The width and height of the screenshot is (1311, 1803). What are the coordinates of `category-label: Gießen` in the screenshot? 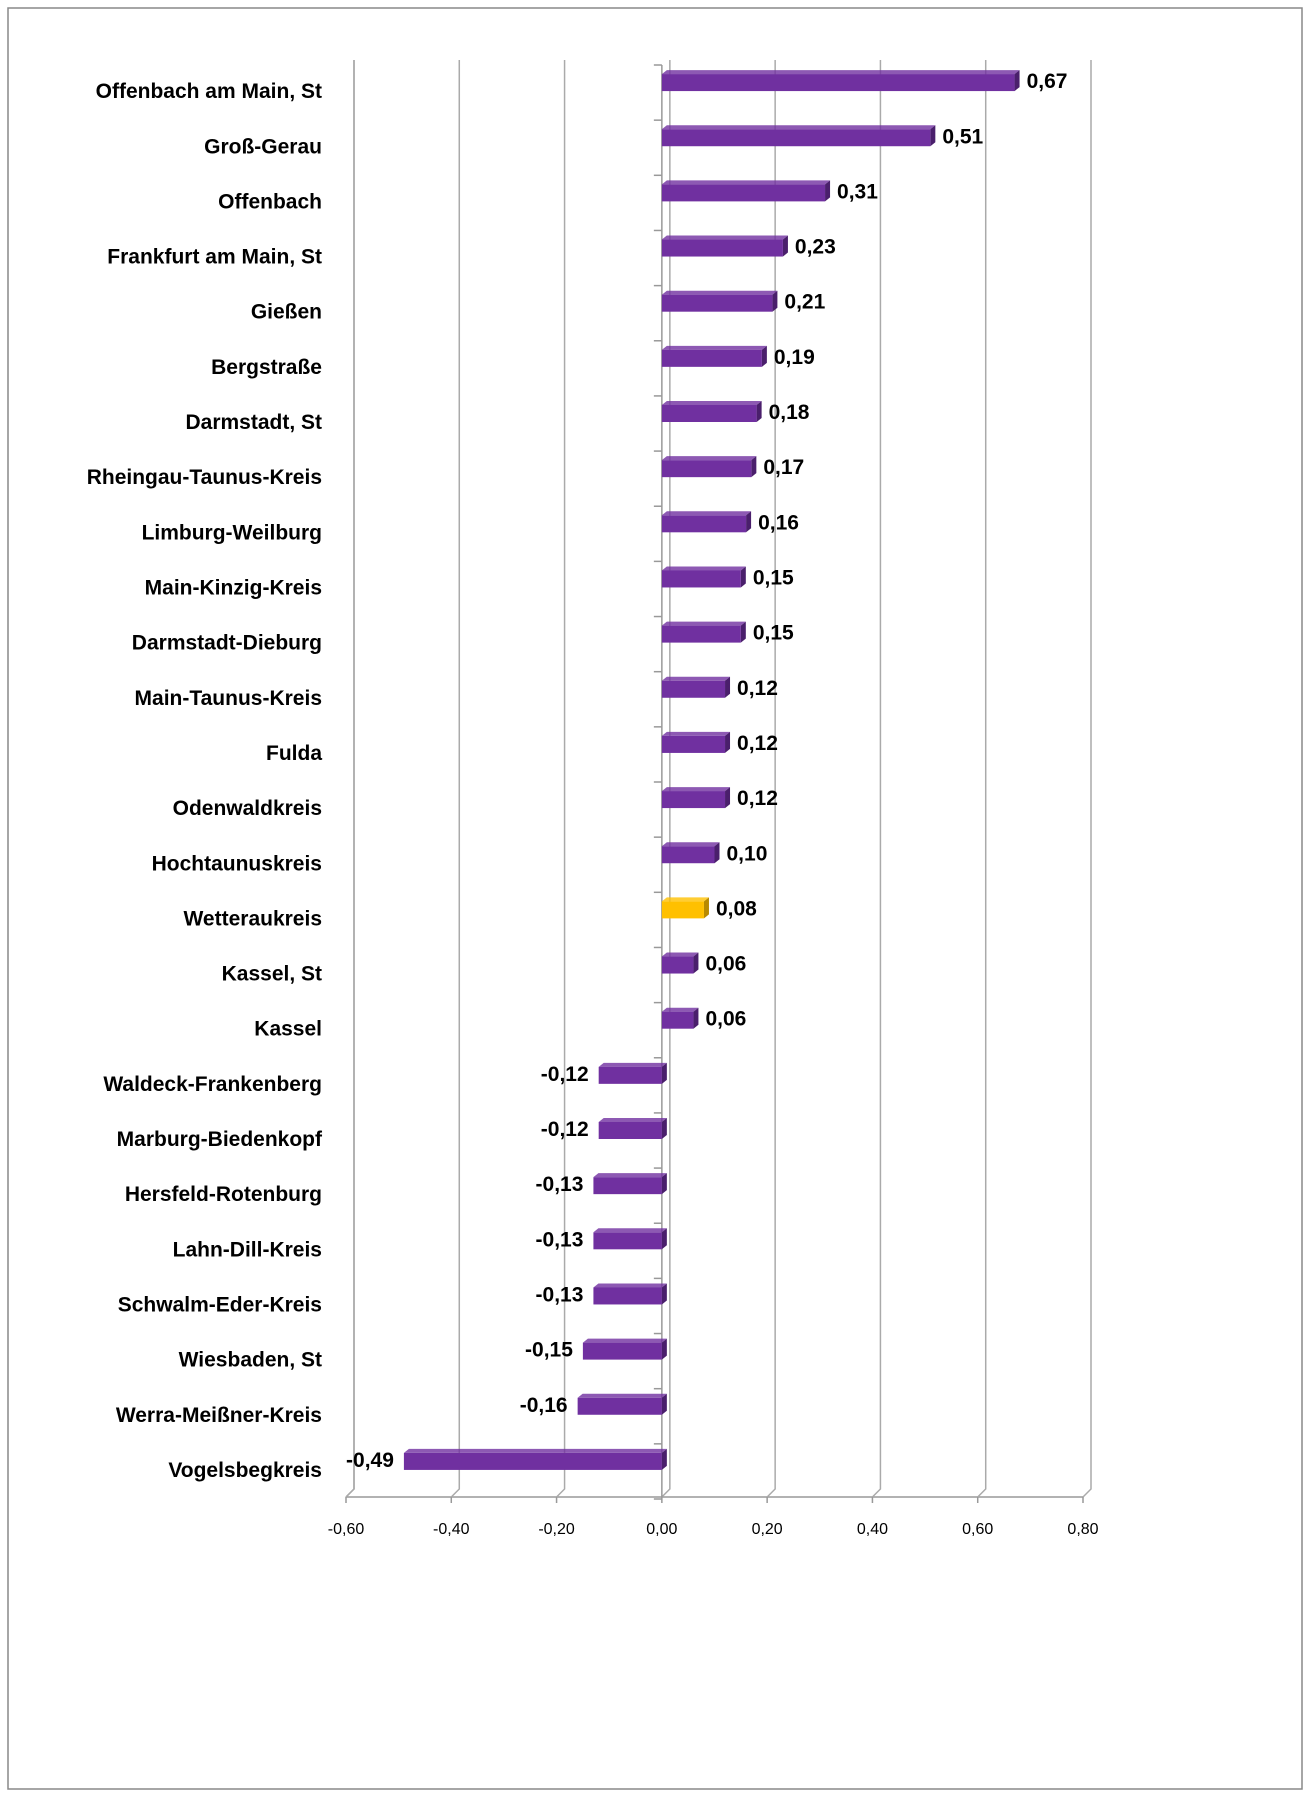 It's located at (286, 312).